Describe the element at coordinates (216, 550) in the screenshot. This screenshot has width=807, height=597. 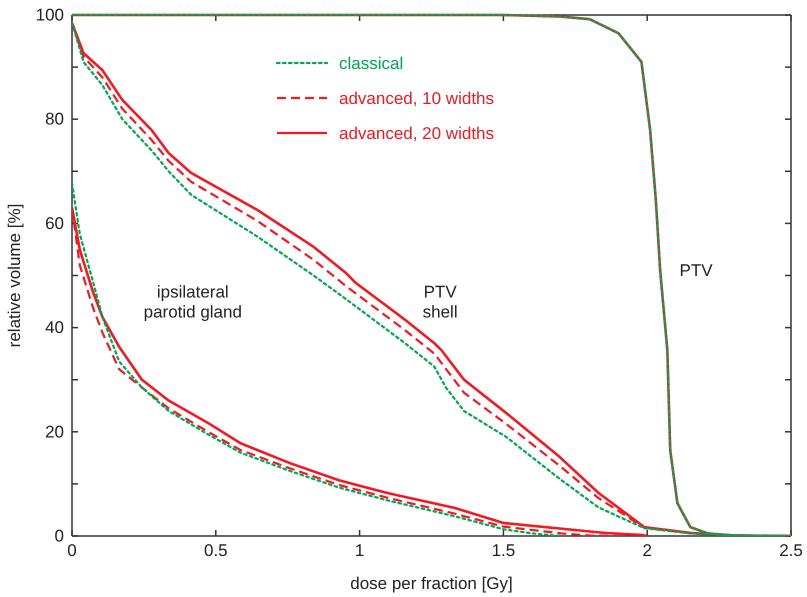
I see `x-tick-label: 0.5` at that location.